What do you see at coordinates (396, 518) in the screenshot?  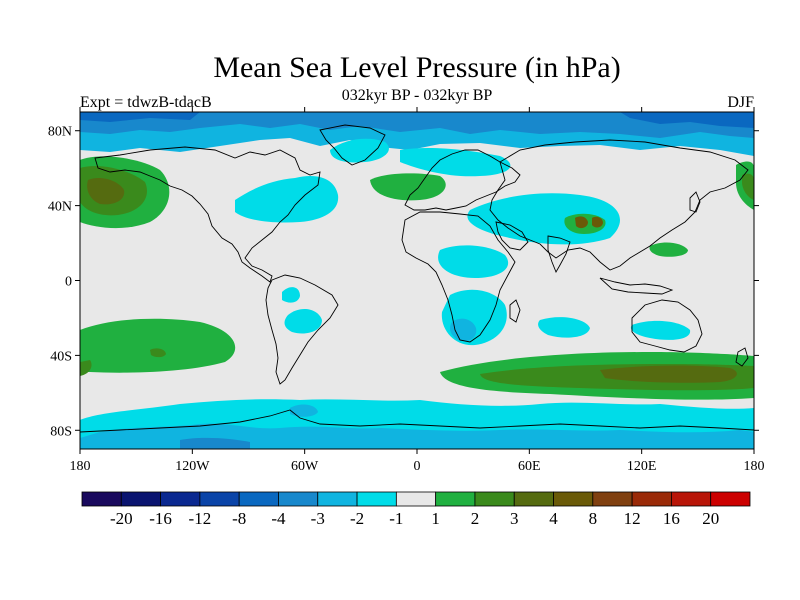 I see `colorbar-label: -1` at bounding box center [396, 518].